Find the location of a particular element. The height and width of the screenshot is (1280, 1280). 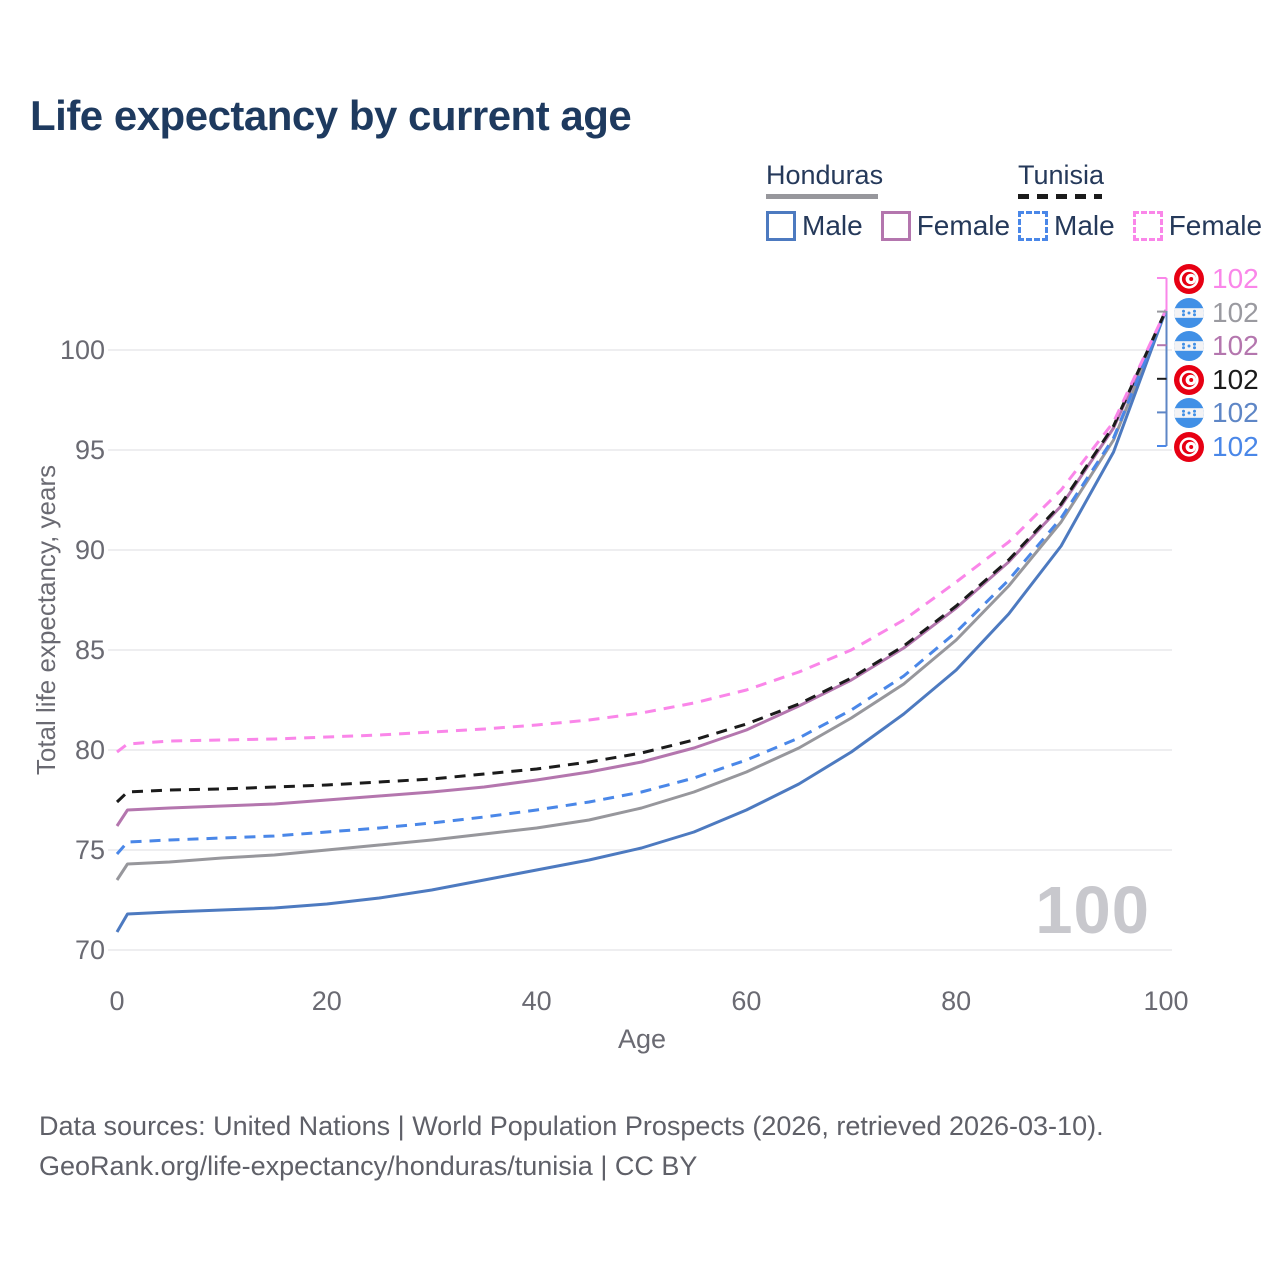

end-label-tunisia-male: 102 is located at coordinates (1216, 447).